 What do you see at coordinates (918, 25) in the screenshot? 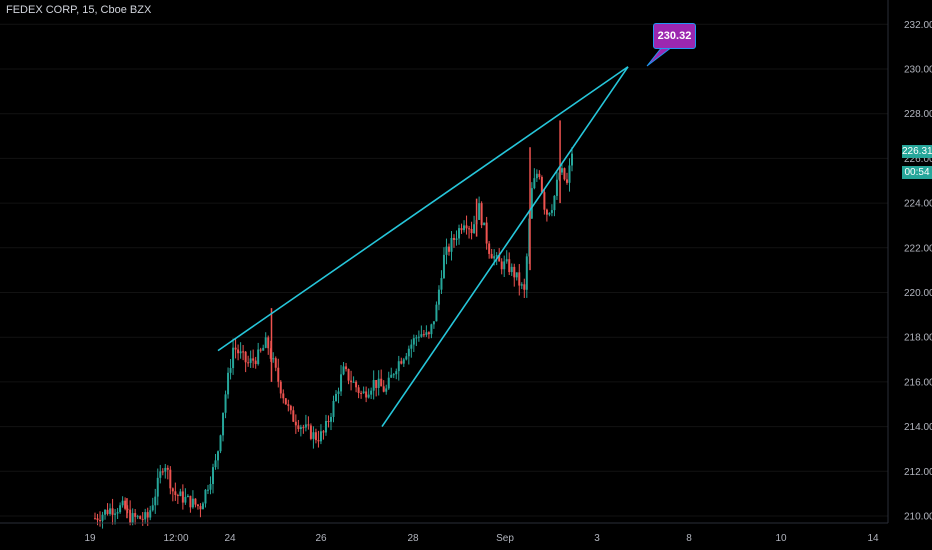
I see `y-tick-label: 232.00` at bounding box center [918, 25].